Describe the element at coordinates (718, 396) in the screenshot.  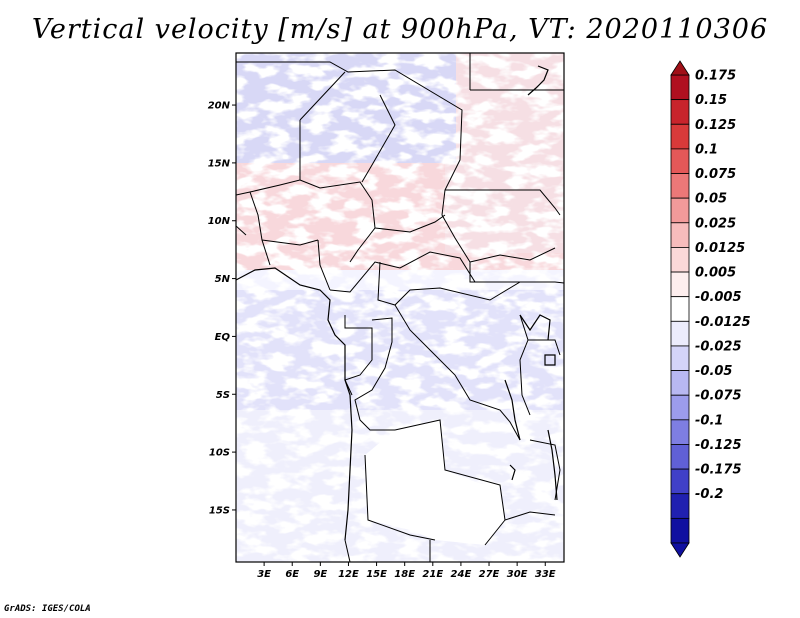
I see `colorbar-label: -0.075` at that location.